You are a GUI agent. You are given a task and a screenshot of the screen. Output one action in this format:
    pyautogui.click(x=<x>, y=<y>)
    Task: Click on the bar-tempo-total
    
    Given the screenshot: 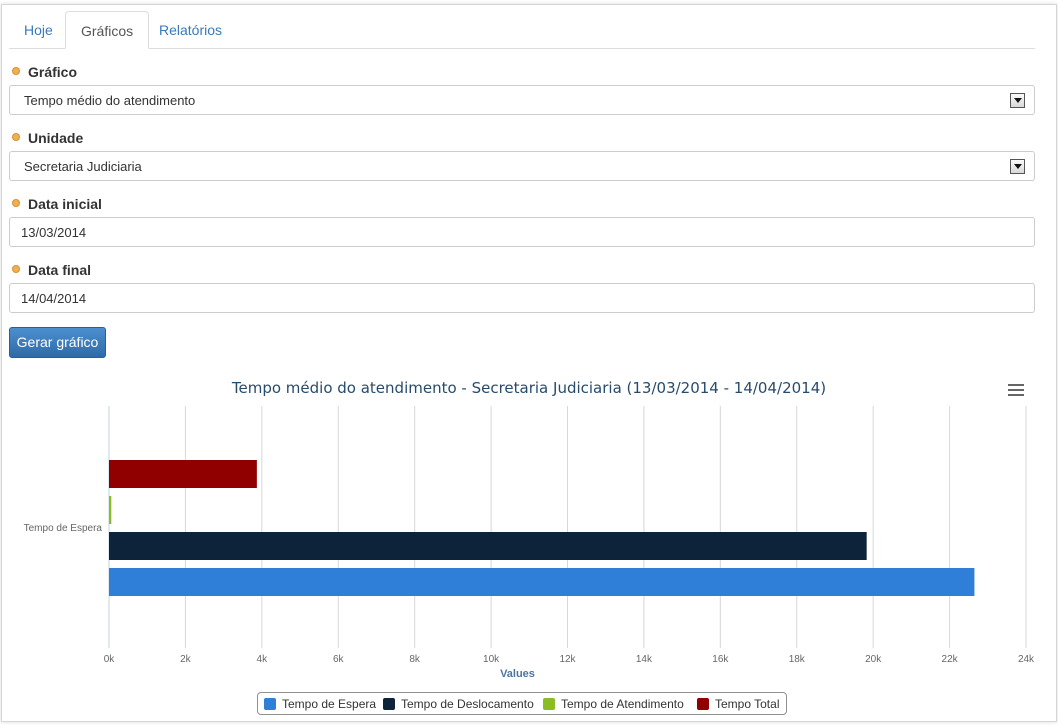 What is the action you would take?
    pyautogui.click(x=183, y=474)
    